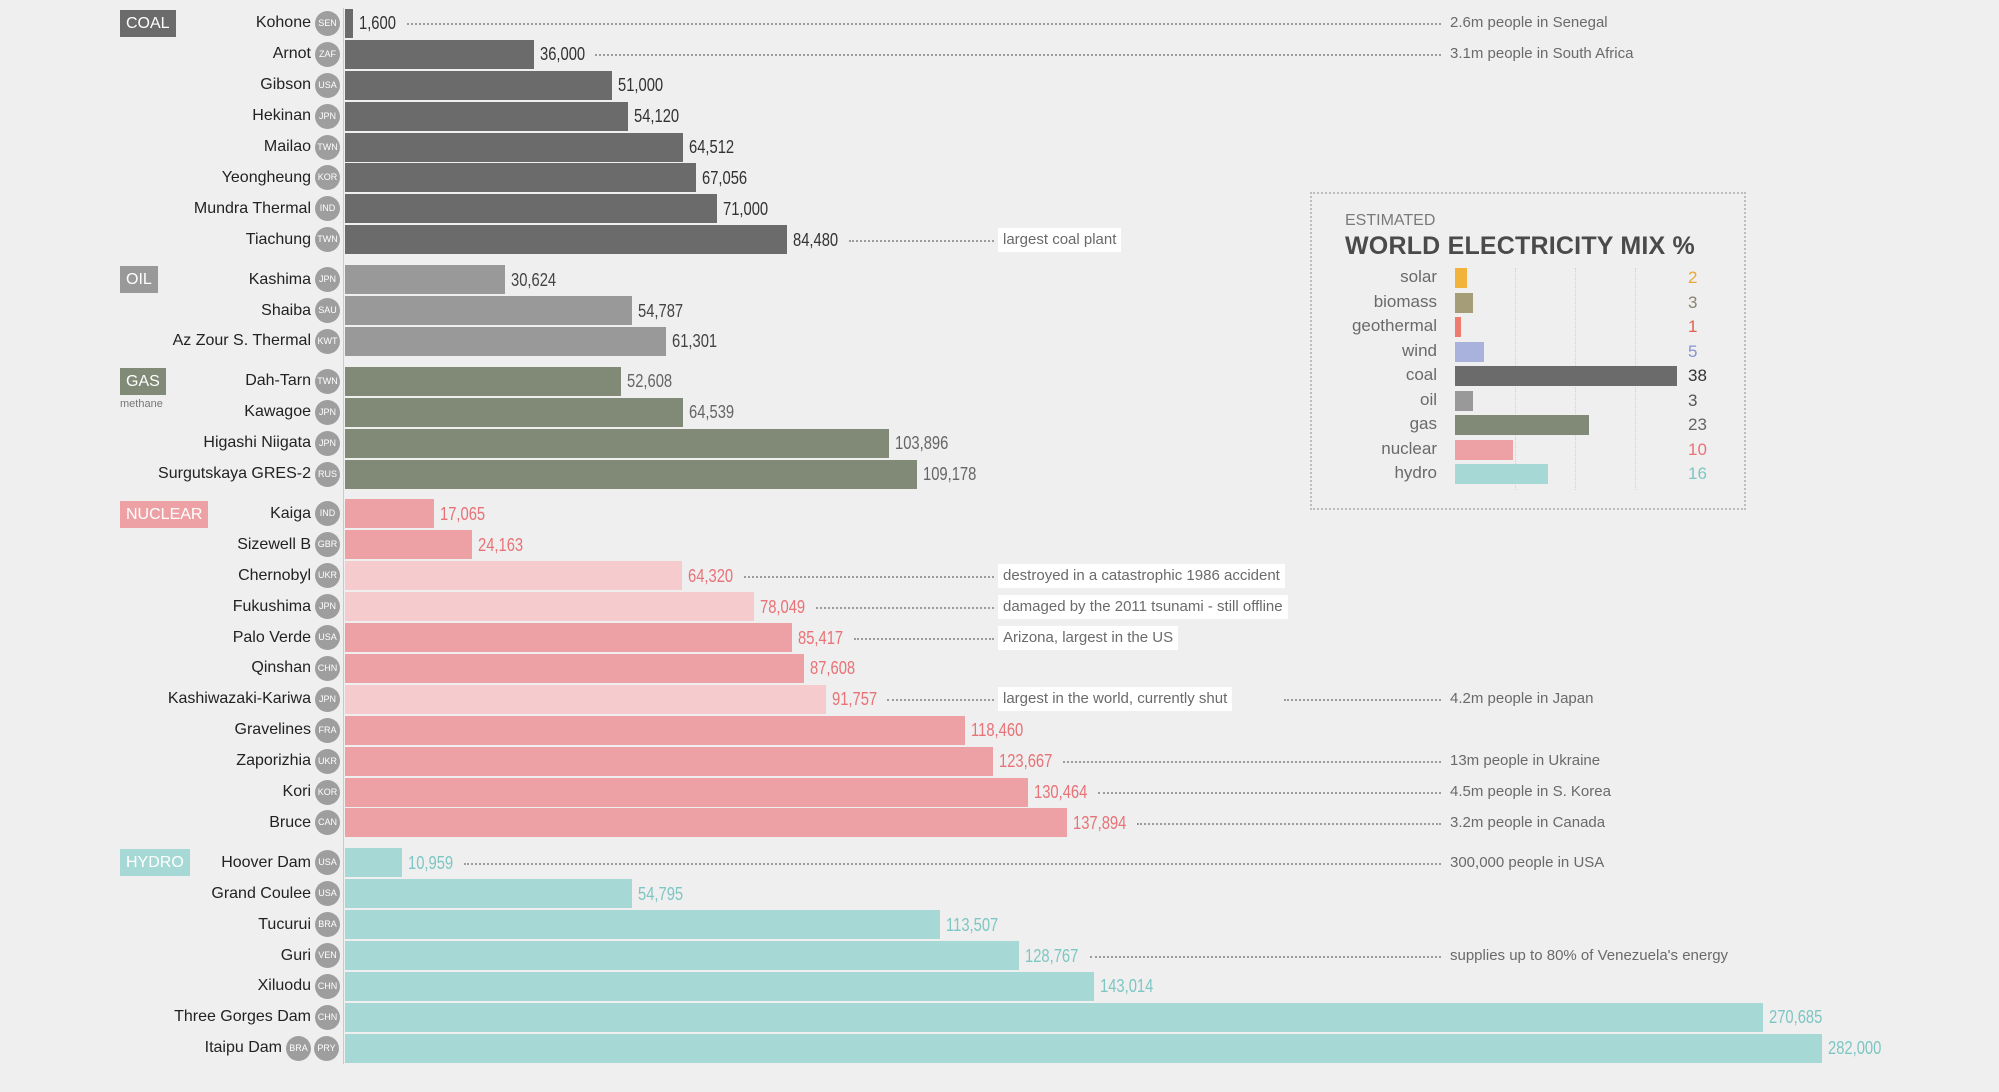  Describe the element at coordinates (286, 310) in the screenshot. I see `plant-name: Shaiba` at that location.